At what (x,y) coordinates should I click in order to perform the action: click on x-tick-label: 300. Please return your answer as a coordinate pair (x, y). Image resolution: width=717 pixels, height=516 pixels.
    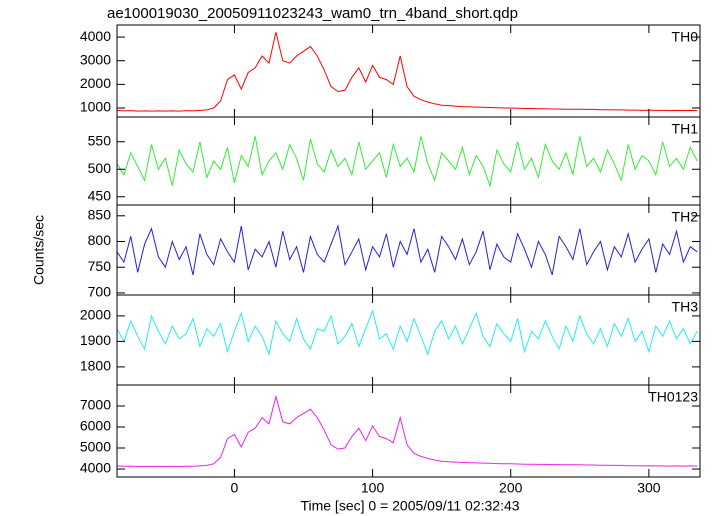
    Looking at the image, I should click on (649, 488).